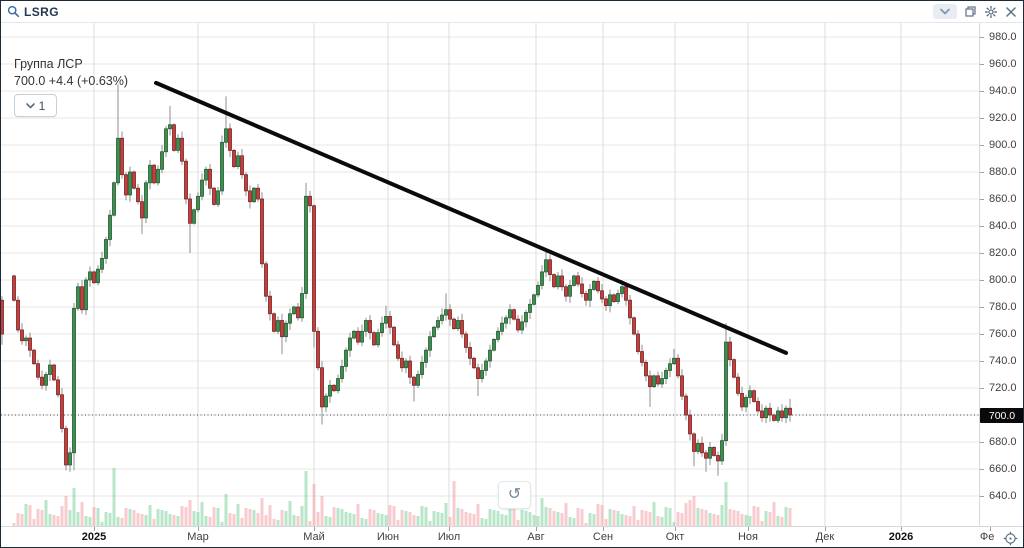 The height and width of the screenshot is (548, 1024). I want to click on price-axis-label: 740.0, so click(1003, 361).